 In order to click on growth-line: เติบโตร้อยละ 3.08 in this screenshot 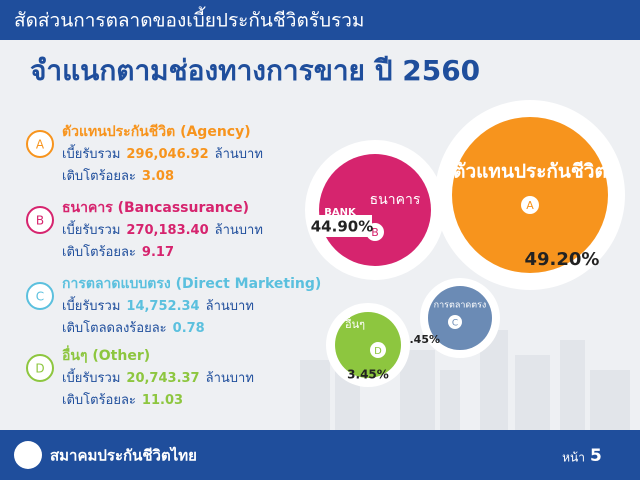, I will do `click(118, 176)`.